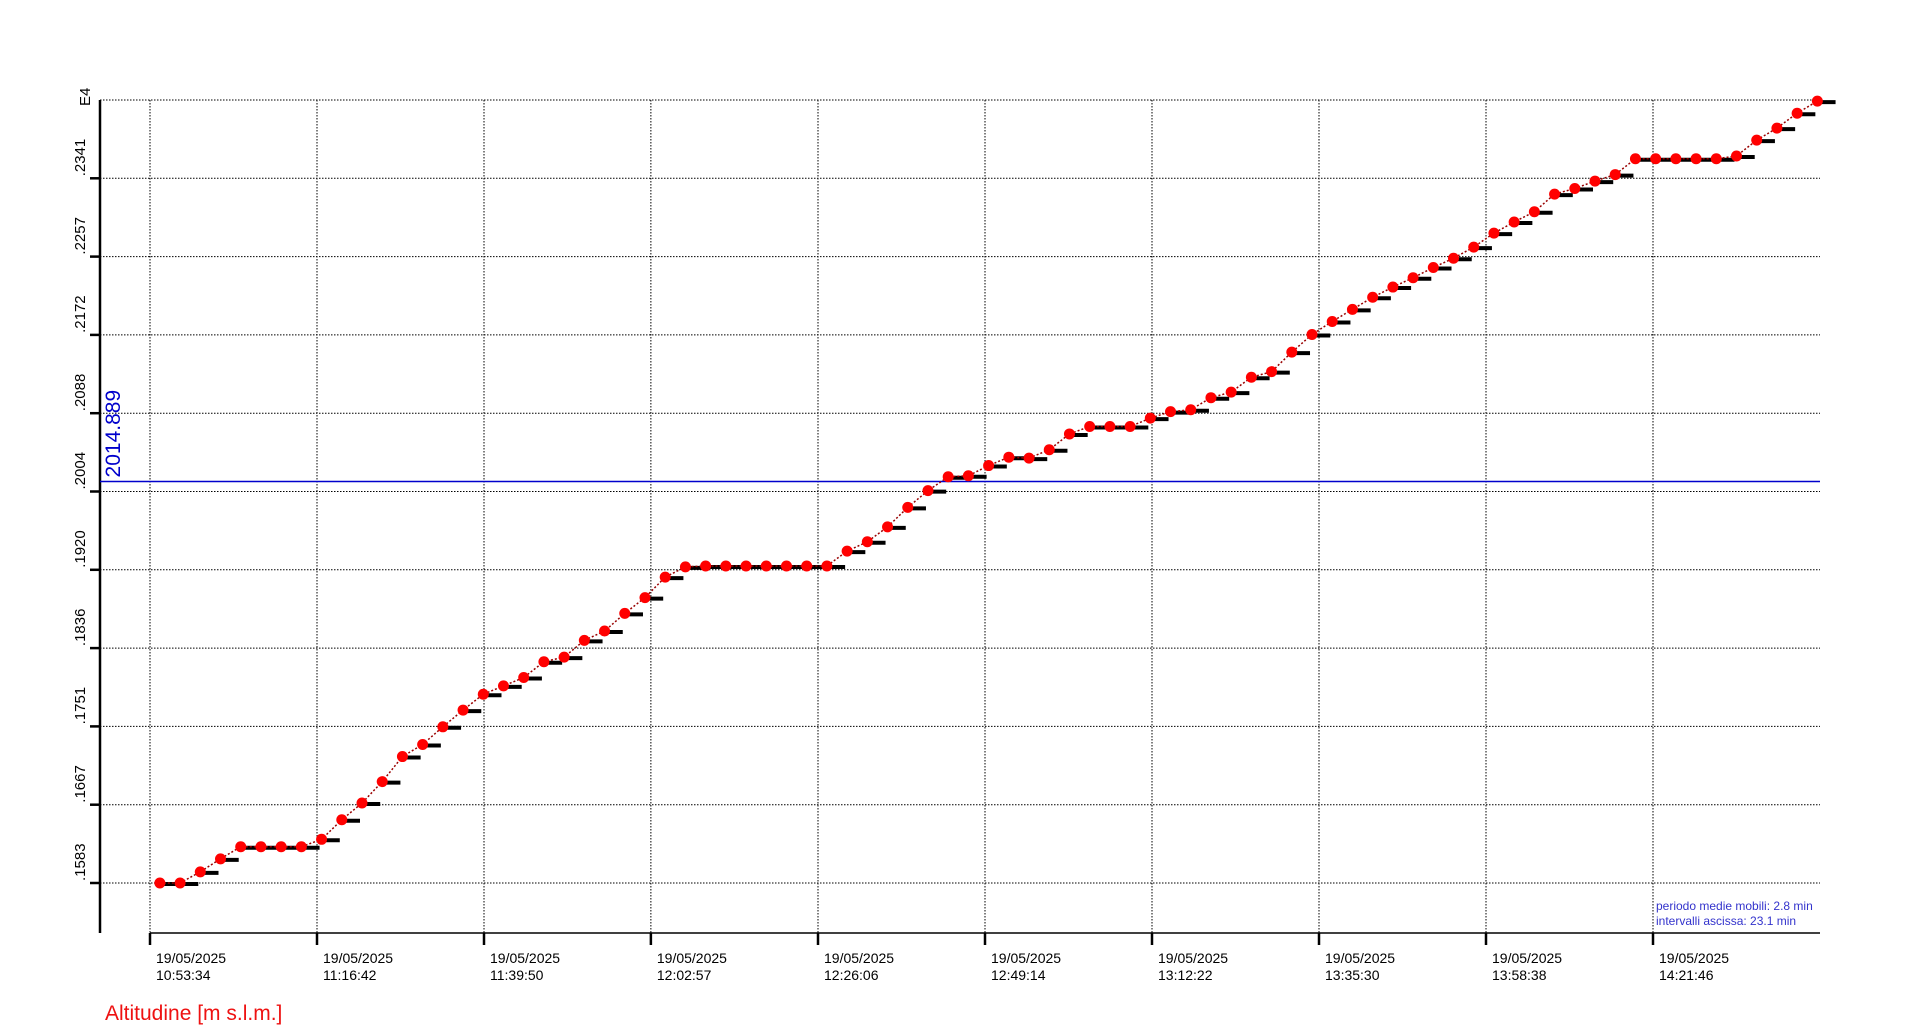 The image size is (1920, 1032). I want to click on y-tick-label: .2257, so click(80, 236).